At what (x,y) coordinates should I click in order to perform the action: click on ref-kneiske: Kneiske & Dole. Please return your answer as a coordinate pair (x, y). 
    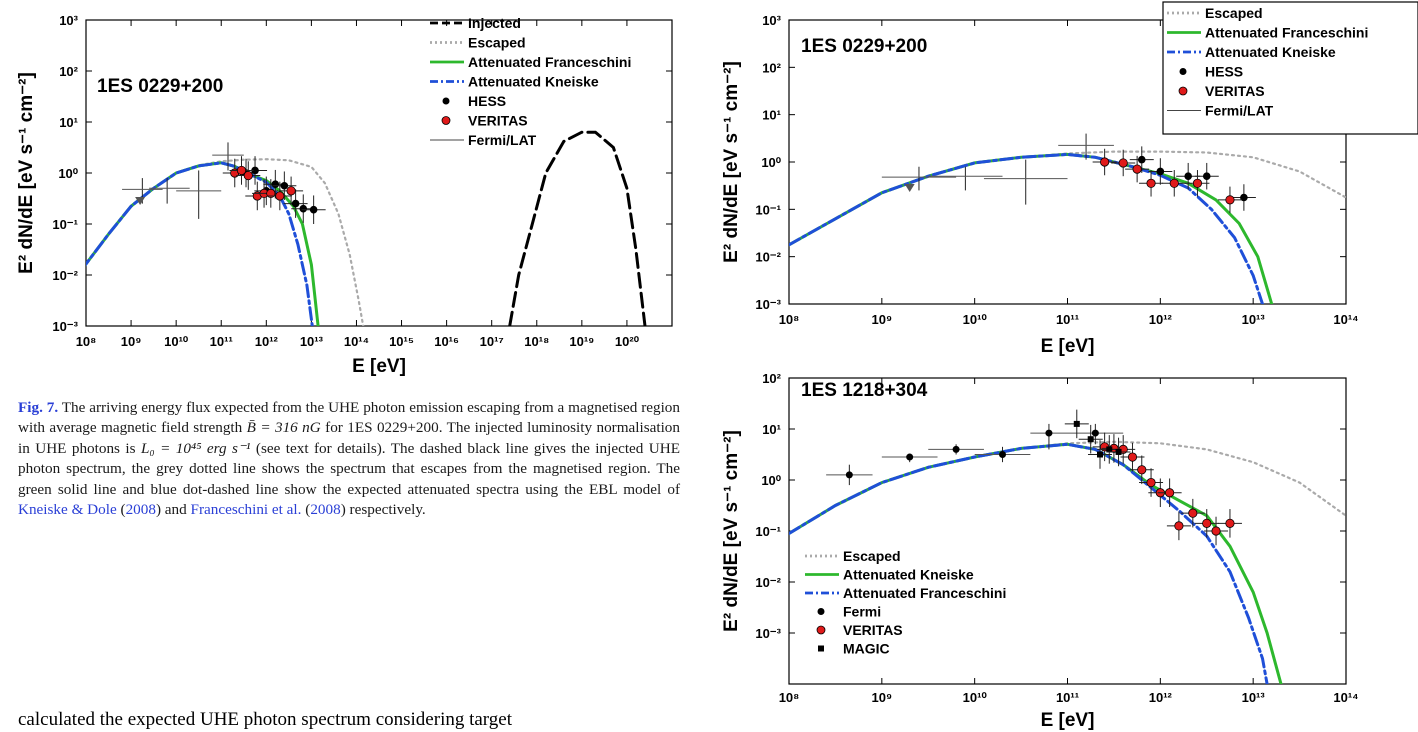
    Looking at the image, I should click on (67, 510).